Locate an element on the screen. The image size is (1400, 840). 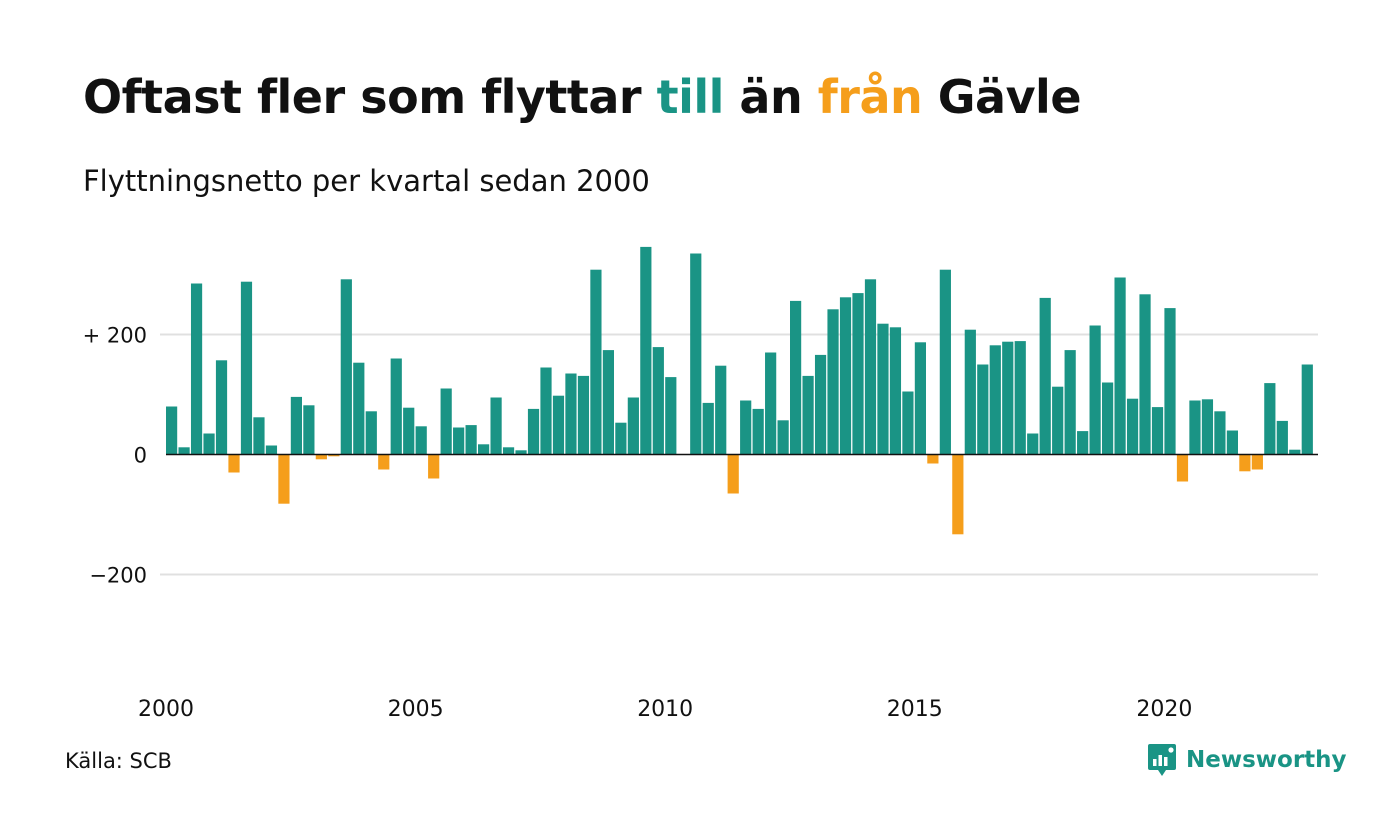
x-tick-label: 2015 is located at coordinates (915, 709).